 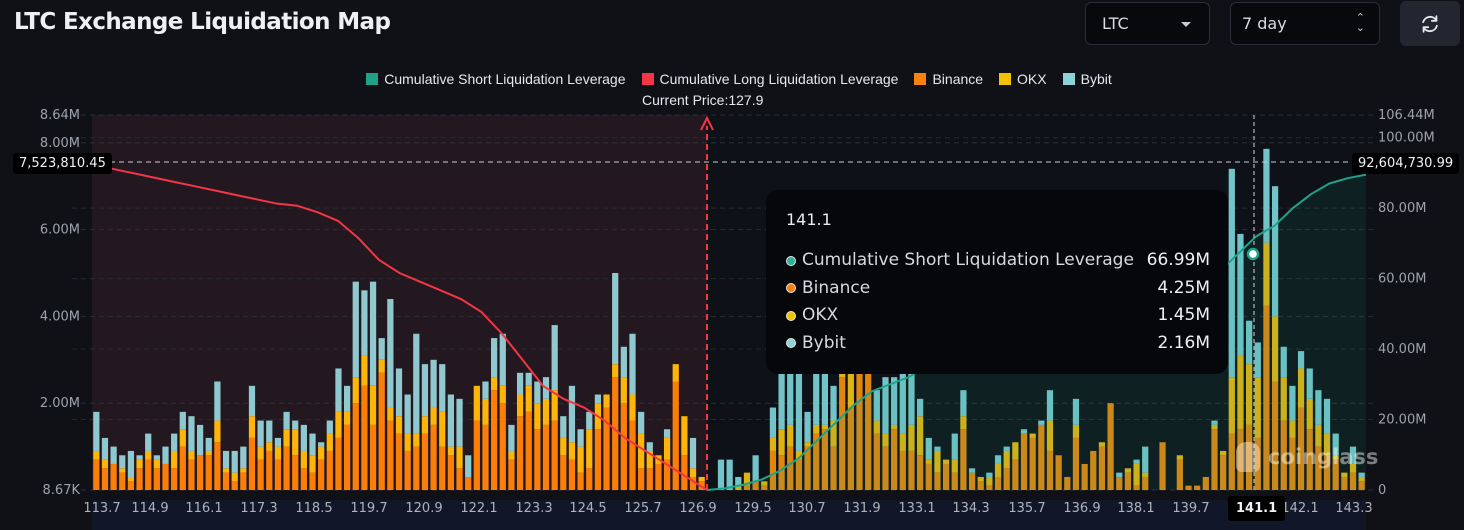 What do you see at coordinates (1147, 23) in the screenshot?
I see `coin-select: LTC` at bounding box center [1147, 23].